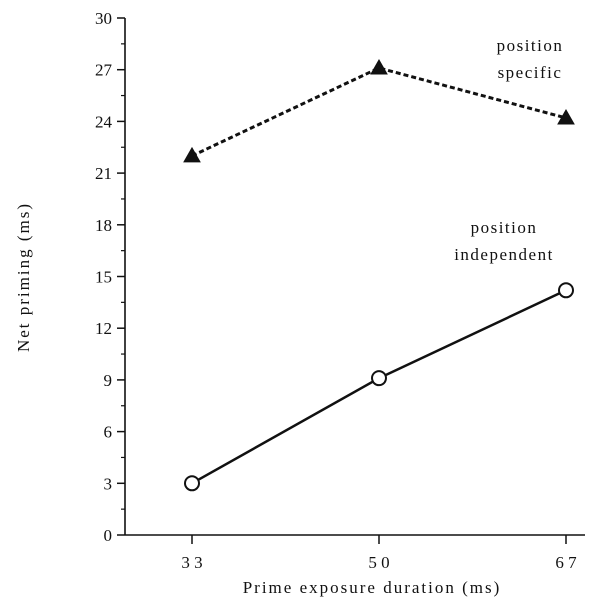 The width and height of the screenshot is (601, 598). I want to click on x-axis-title: Prime exposure duration (ms), so click(372, 587).